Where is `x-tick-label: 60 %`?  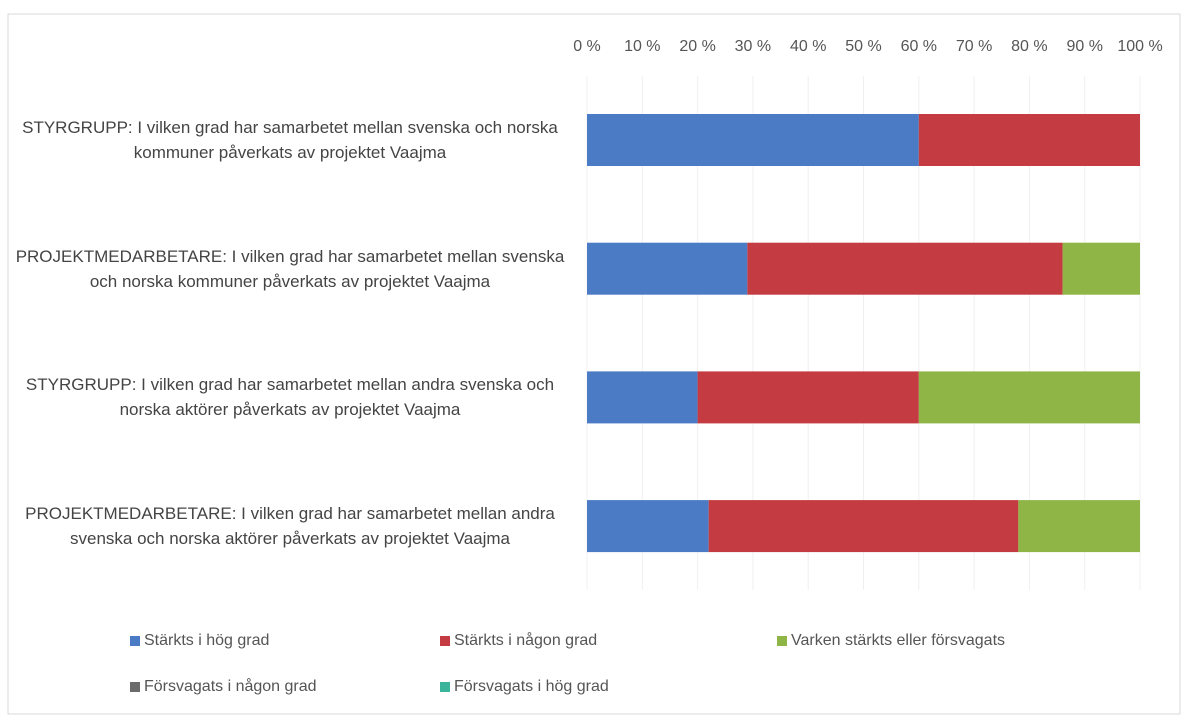 x-tick-label: 60 % is located at coordinates (919, 46).